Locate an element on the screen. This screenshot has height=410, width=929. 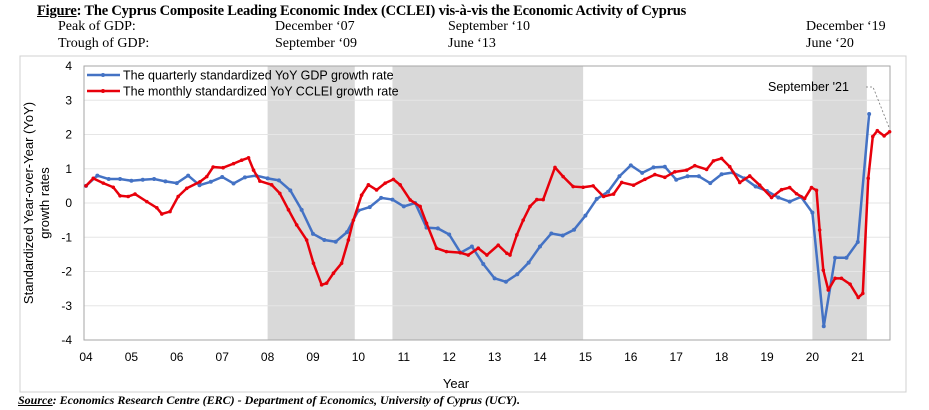
peak-label: Peak of GDP: is located at coordinates (97, 26).